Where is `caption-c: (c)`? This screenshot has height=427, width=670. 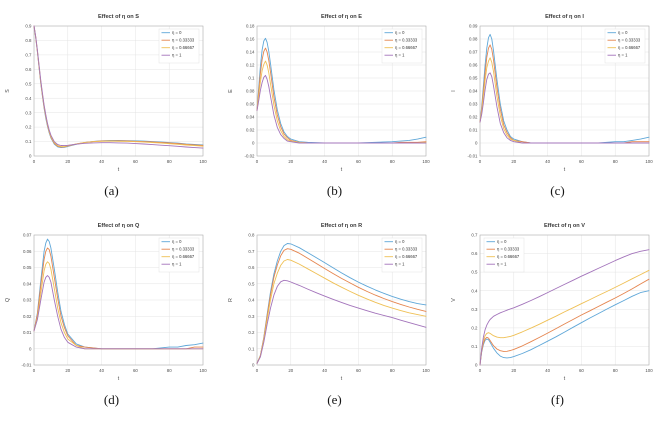 caption-c: (c) is located at coordinates (557, 190).